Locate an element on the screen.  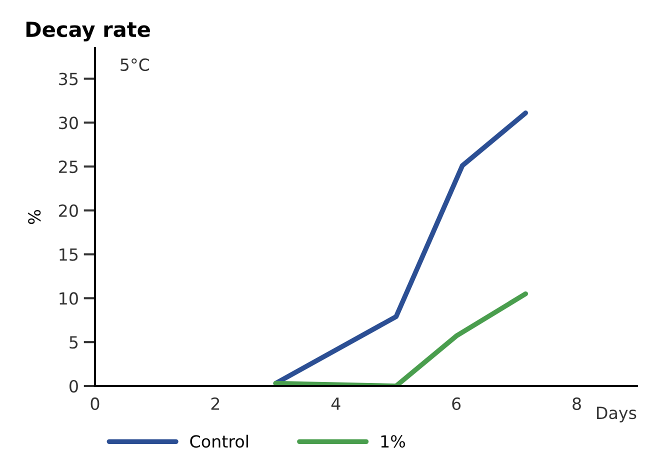
x-axis-title: Days is located at coordinates (616, 414).